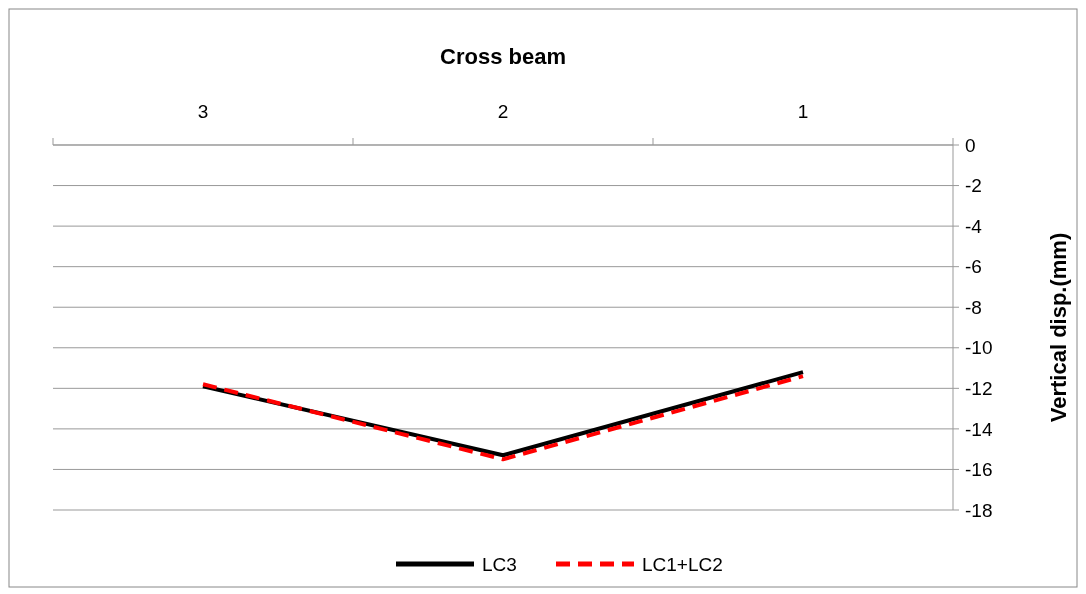 The width and height of the screenshot is (1086, 594). Describe the element at coordinates (682, 564) in the screenshot. I see `legend-label: LC1+LC2` at that location.